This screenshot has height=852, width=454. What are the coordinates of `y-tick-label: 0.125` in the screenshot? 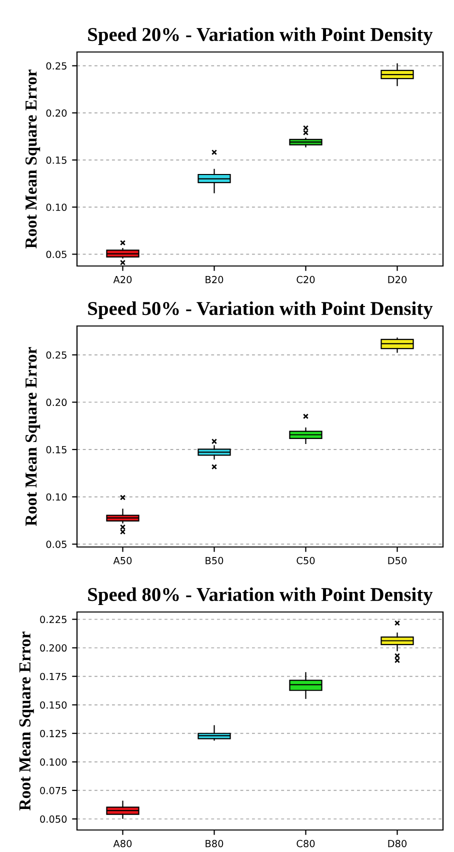 It's located at (53, 734).